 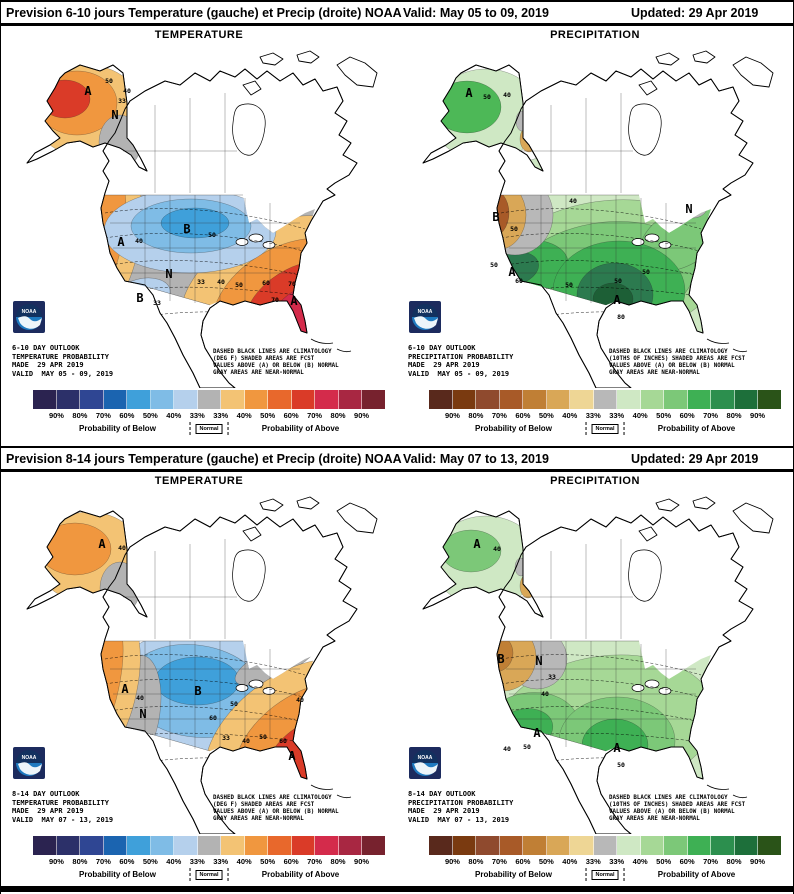 I want to click on normal-caption: Normal, so click(x=209, y=428).